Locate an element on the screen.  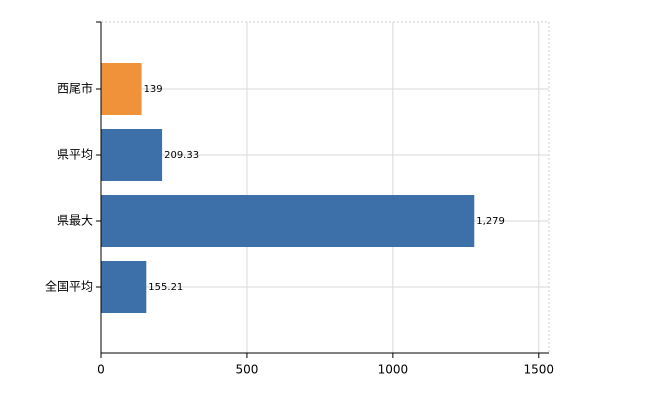
x-tick-label: 0 is located at coordinates (101, 370).